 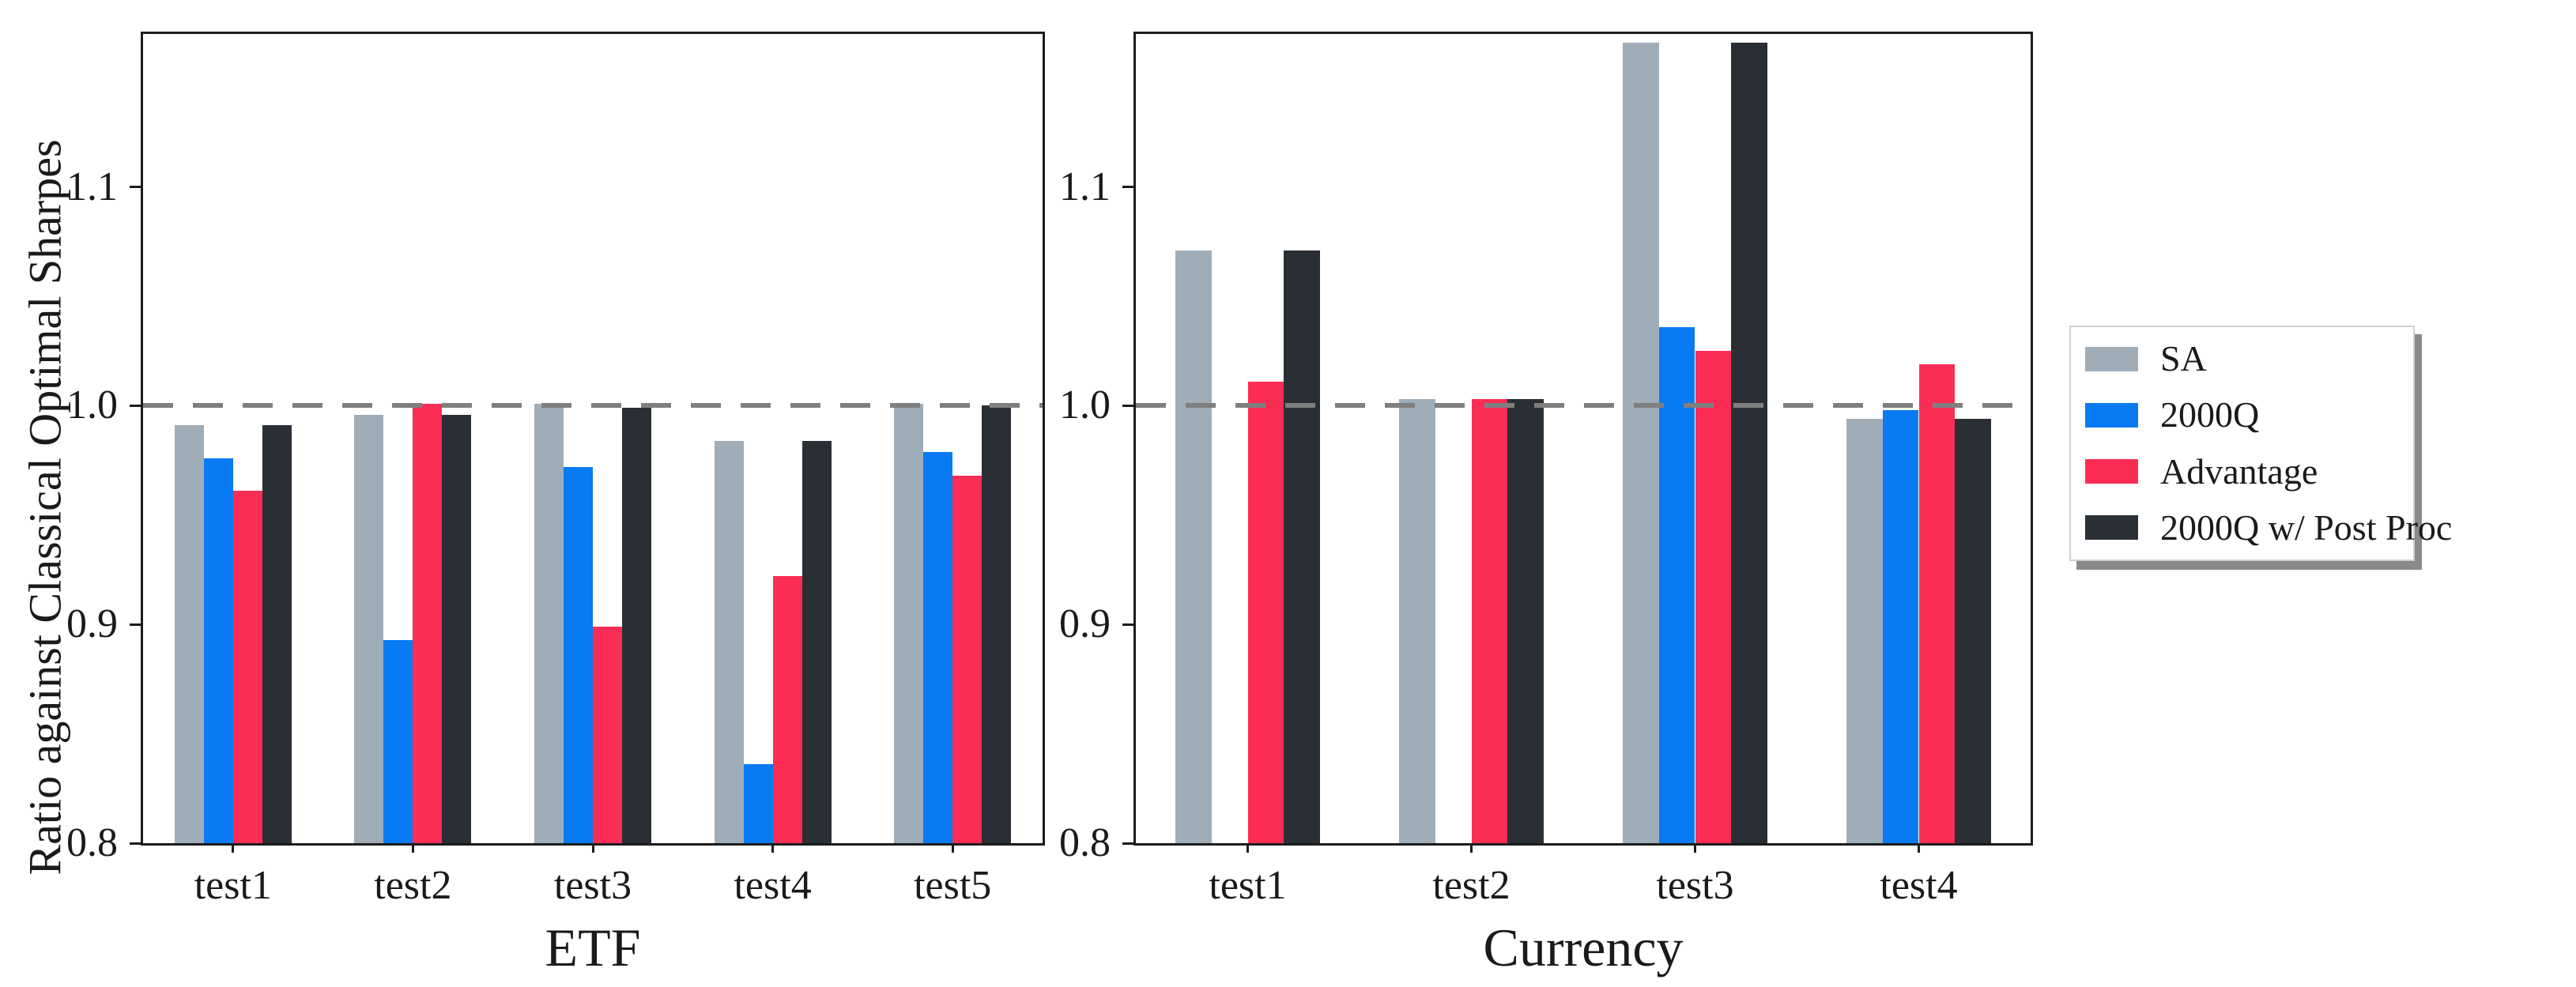 What do you see at coordinates (2210, 414) in the screenshot?
I see `legend-label: 2000Q` at bounding box center [2210, 414].